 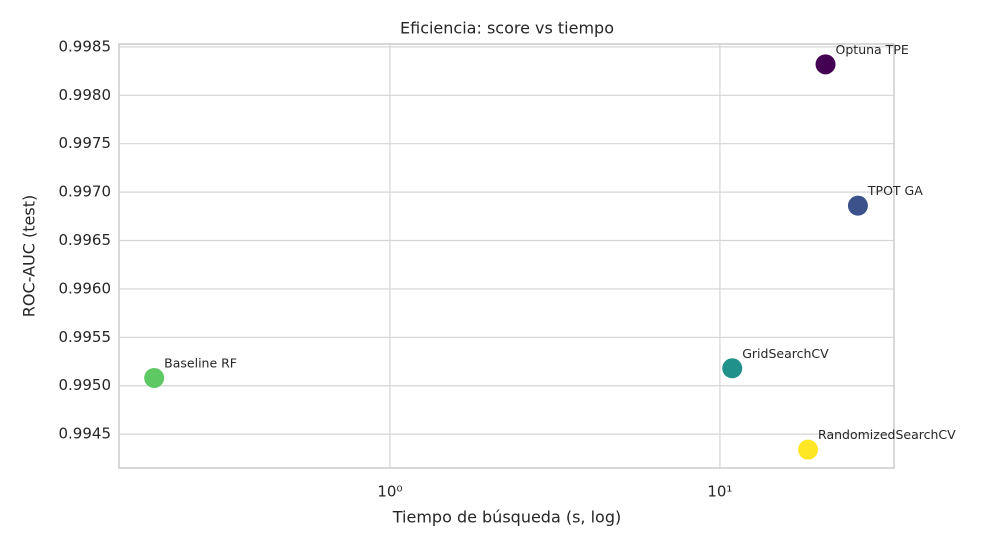 What do you see at coordinates (506, 517) in the screenshot?
I see `x-axis-label: Tiempo de búsqueda (s, log)` at bounding box center [506, 517].